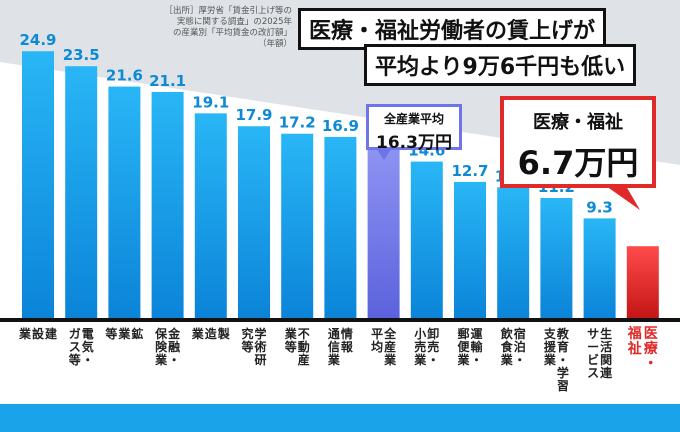 The width and height of the screenshot is (680, 432). What do you see at coordinates (599, 207) in the screenshot?
I see `value-label: 9.3` at bounding box center [599, 207].